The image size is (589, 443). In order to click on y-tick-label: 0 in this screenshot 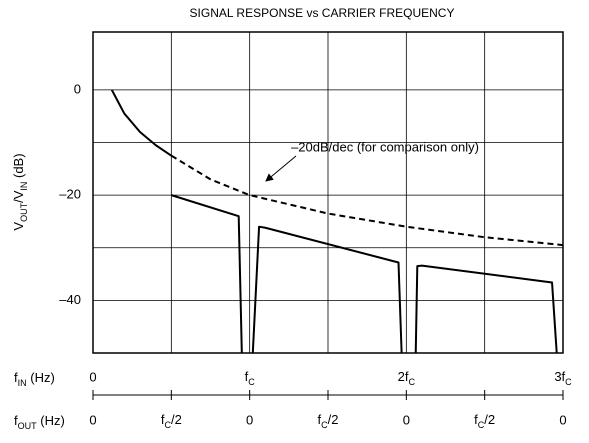, I will do `click(77, 88)`.